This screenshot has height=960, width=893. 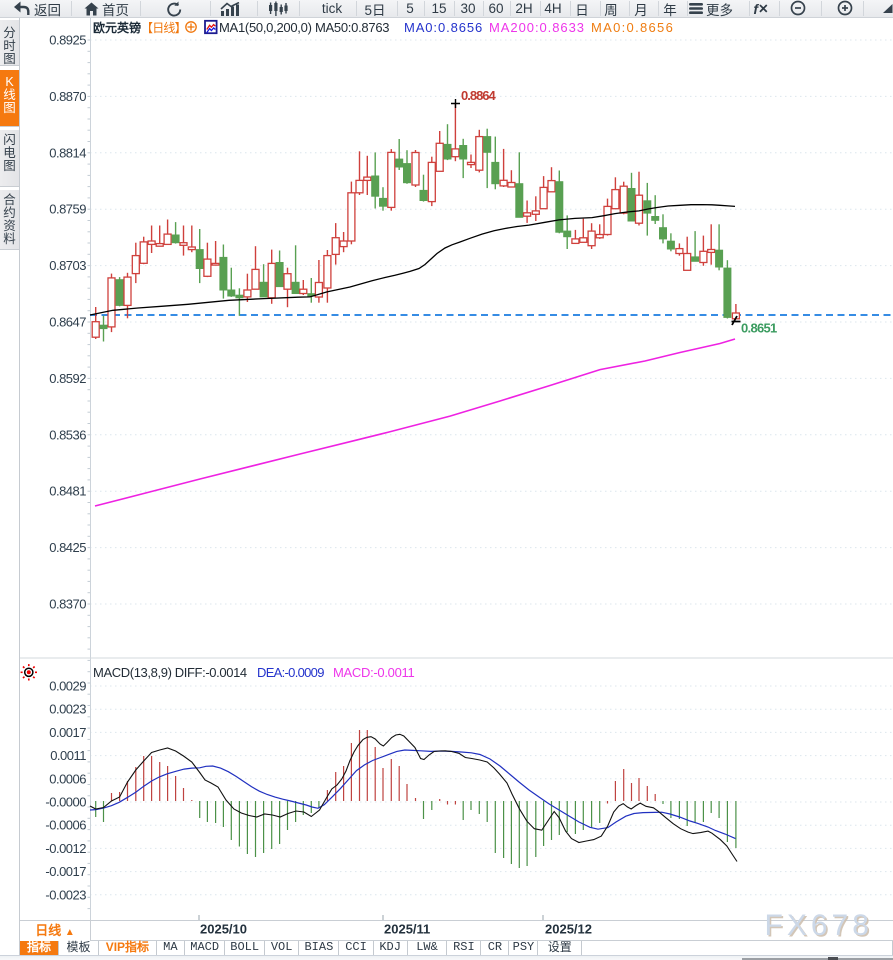 I want to click on svg-text: 0.8592, so click(x=67, y=378).